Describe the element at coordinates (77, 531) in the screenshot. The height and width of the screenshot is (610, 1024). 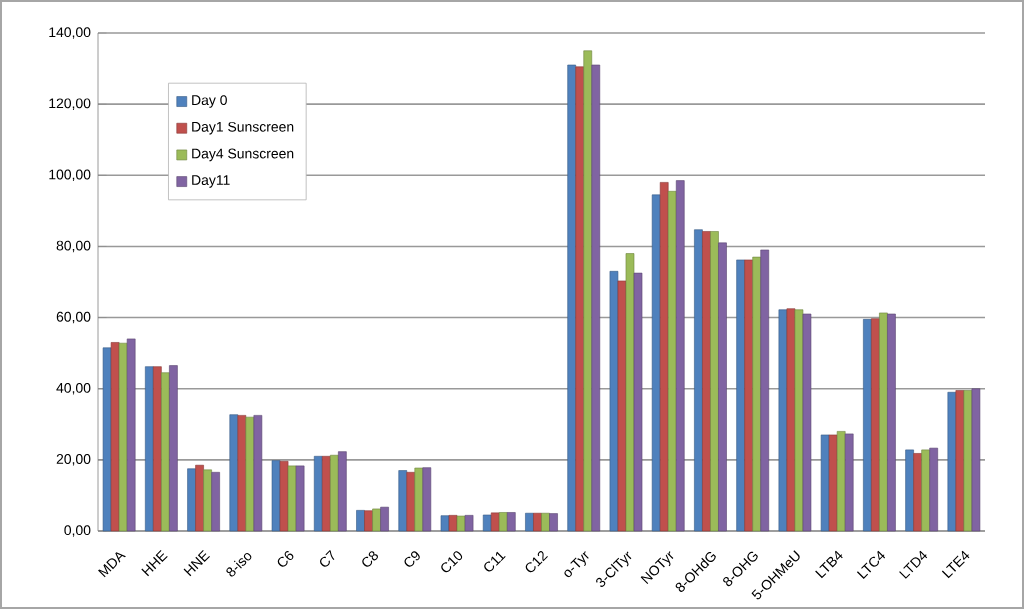
I see `y-tick-label: 0,00` at that location.